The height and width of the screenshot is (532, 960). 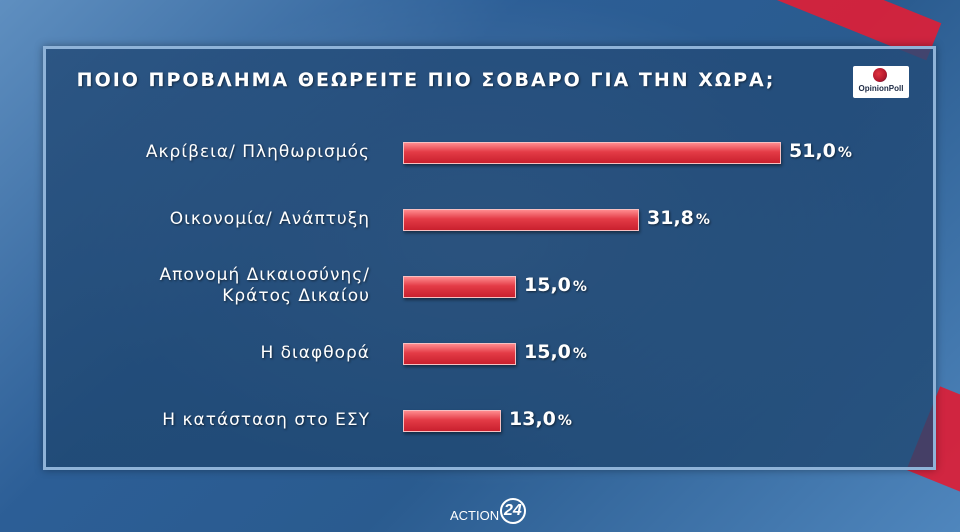 I want to click on category-label: Η διαφθορά, so click(x=315, y=352).